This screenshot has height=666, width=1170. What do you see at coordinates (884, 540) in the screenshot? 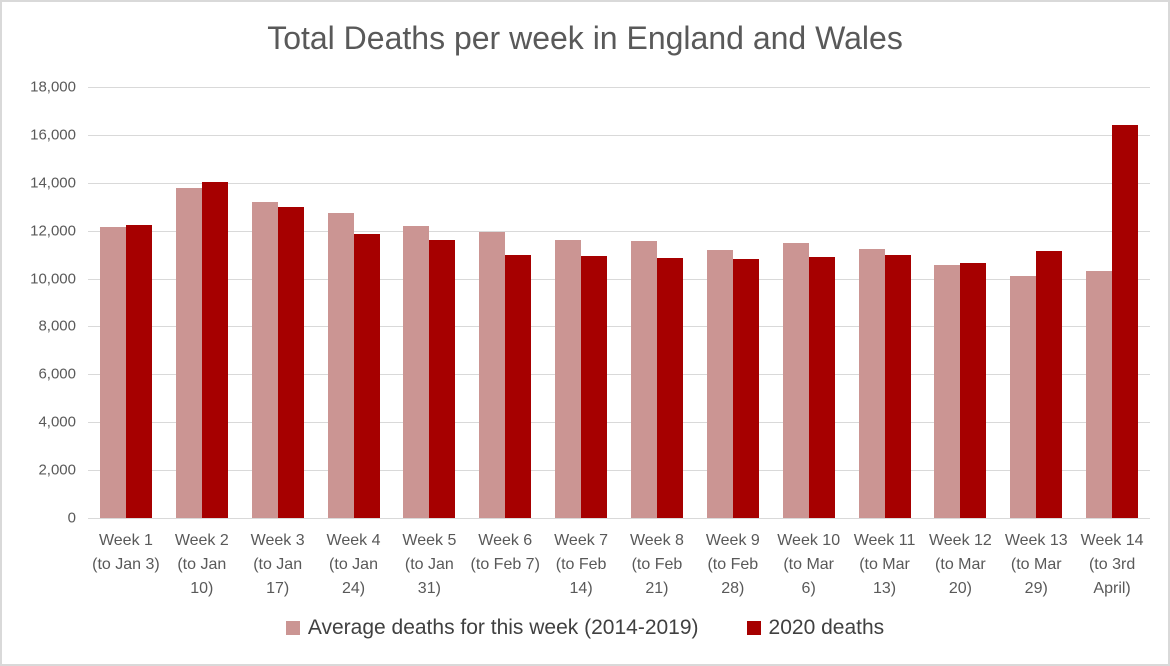
I see `x-label-line: Week 11` at bounding box center [884, 540].